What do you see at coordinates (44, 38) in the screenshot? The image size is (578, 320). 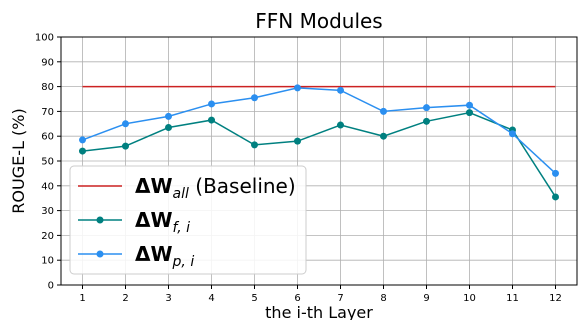 I see `y-tick-label: 100` at bounding box center [44, 38].